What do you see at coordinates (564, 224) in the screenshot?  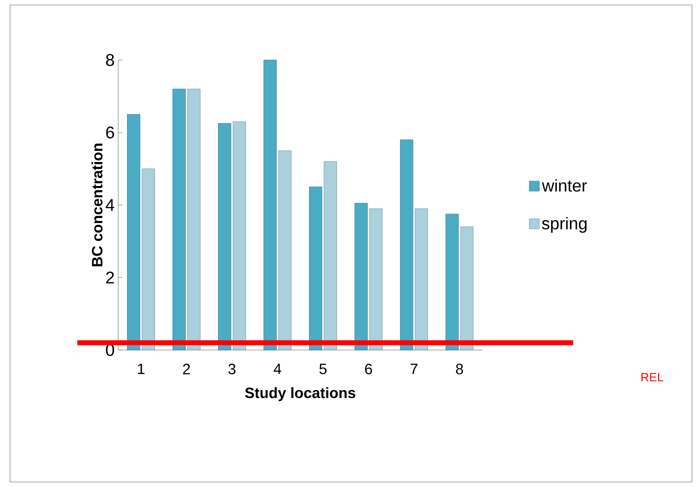 I see `legend-label: spring` at bounding box center [564, 224].